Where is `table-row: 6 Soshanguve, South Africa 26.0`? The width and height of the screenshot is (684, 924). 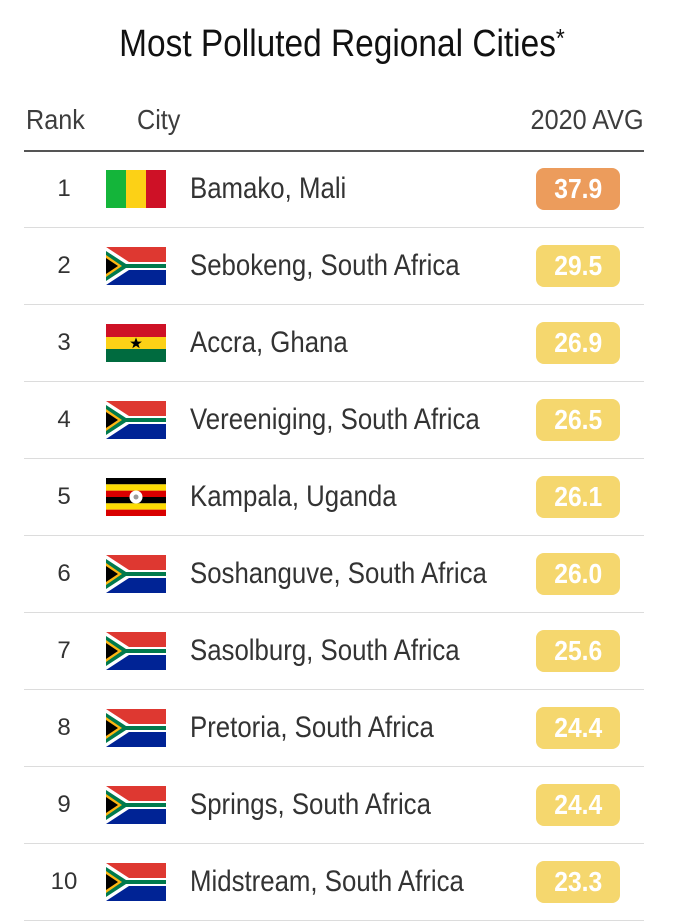
table-row: 6 Soshanguve, South Africa 26.0 is located at coordinates (334, 574).